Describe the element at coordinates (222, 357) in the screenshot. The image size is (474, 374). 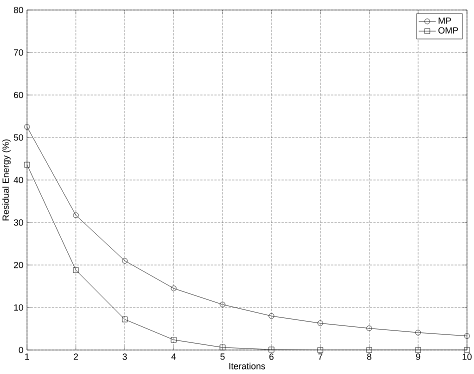
I see `x-tick-label: 5` at that location.